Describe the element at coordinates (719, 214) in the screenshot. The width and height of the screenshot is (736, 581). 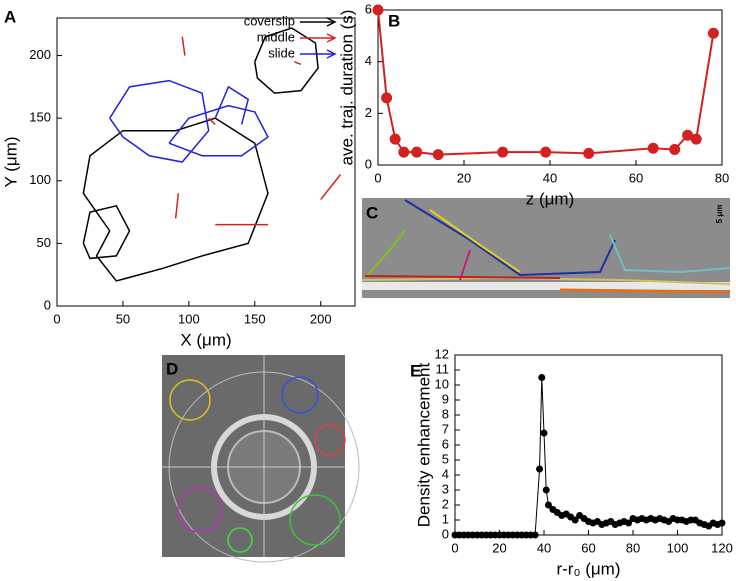
I see `scale-bar-label: 5 μm` at that location.